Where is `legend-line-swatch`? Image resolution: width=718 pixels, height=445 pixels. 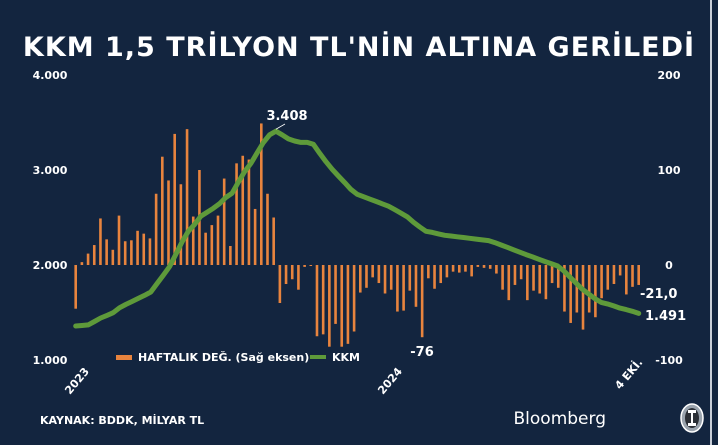 legend-line-swatch is located at coordinates (318, 357).